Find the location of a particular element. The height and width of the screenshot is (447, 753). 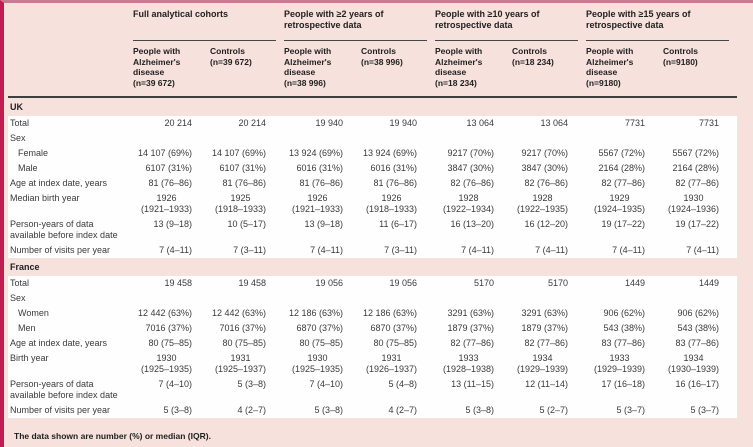

data-cell: 1933 (1929–1939) is located at coordinates (619, 363).